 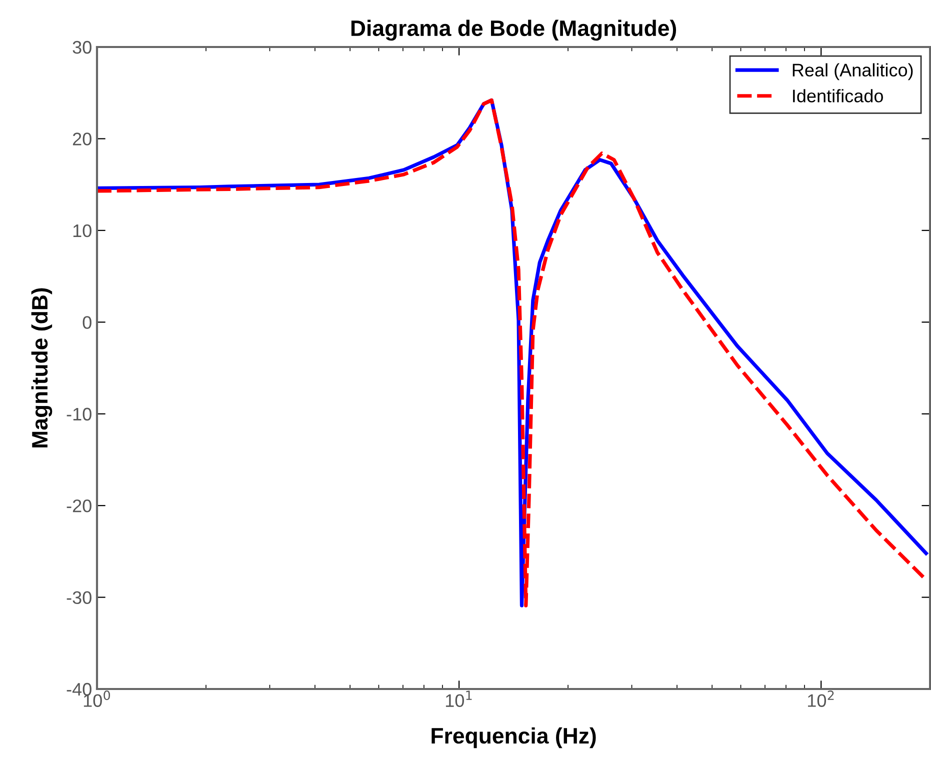 I want to click on y-tick-label: -20, so click(x=79, y=506).